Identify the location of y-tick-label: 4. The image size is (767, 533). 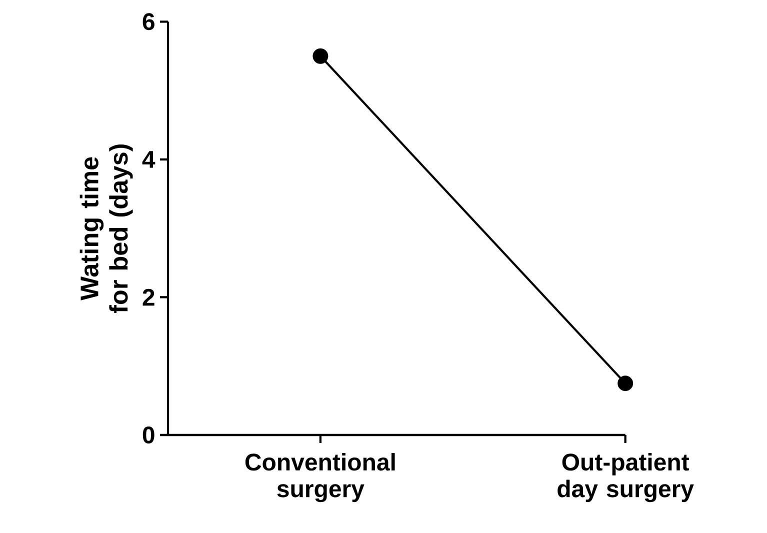
(149, 159).